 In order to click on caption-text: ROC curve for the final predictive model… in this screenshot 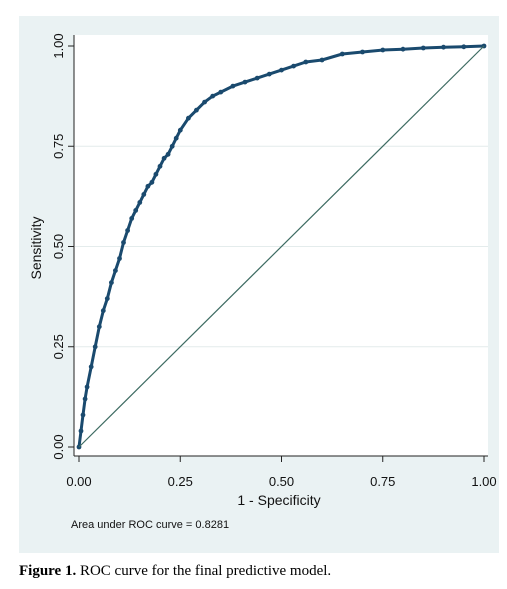, I will do `click(204, 571)`.